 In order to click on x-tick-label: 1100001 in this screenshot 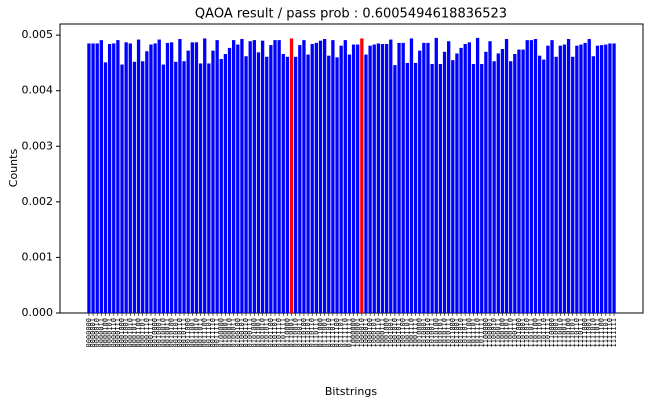, I will do `click(490, 333)`.